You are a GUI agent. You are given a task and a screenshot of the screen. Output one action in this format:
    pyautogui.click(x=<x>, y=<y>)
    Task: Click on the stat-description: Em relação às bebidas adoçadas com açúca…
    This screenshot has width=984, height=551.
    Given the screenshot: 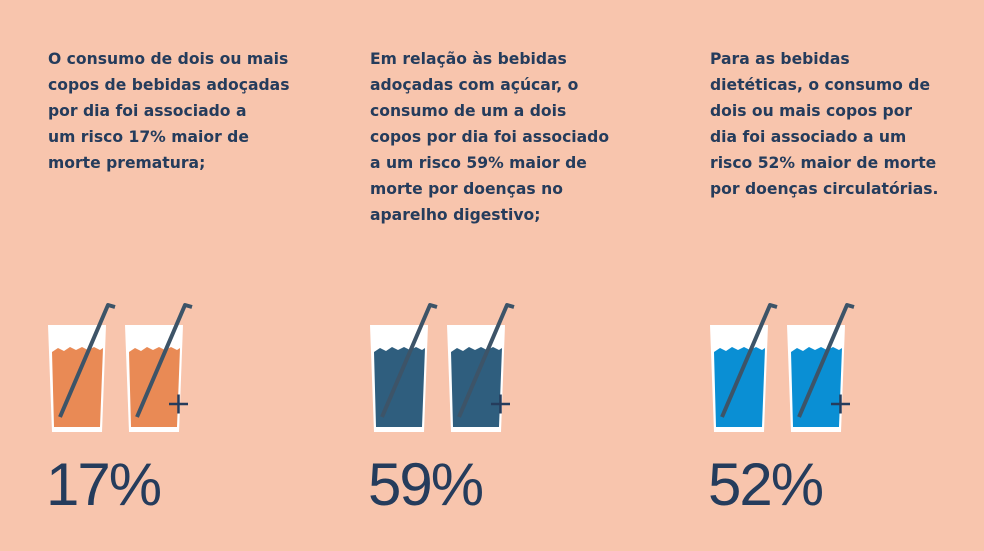 What is the action you would take?
    pyautogui.click(x=490, y=137)
    